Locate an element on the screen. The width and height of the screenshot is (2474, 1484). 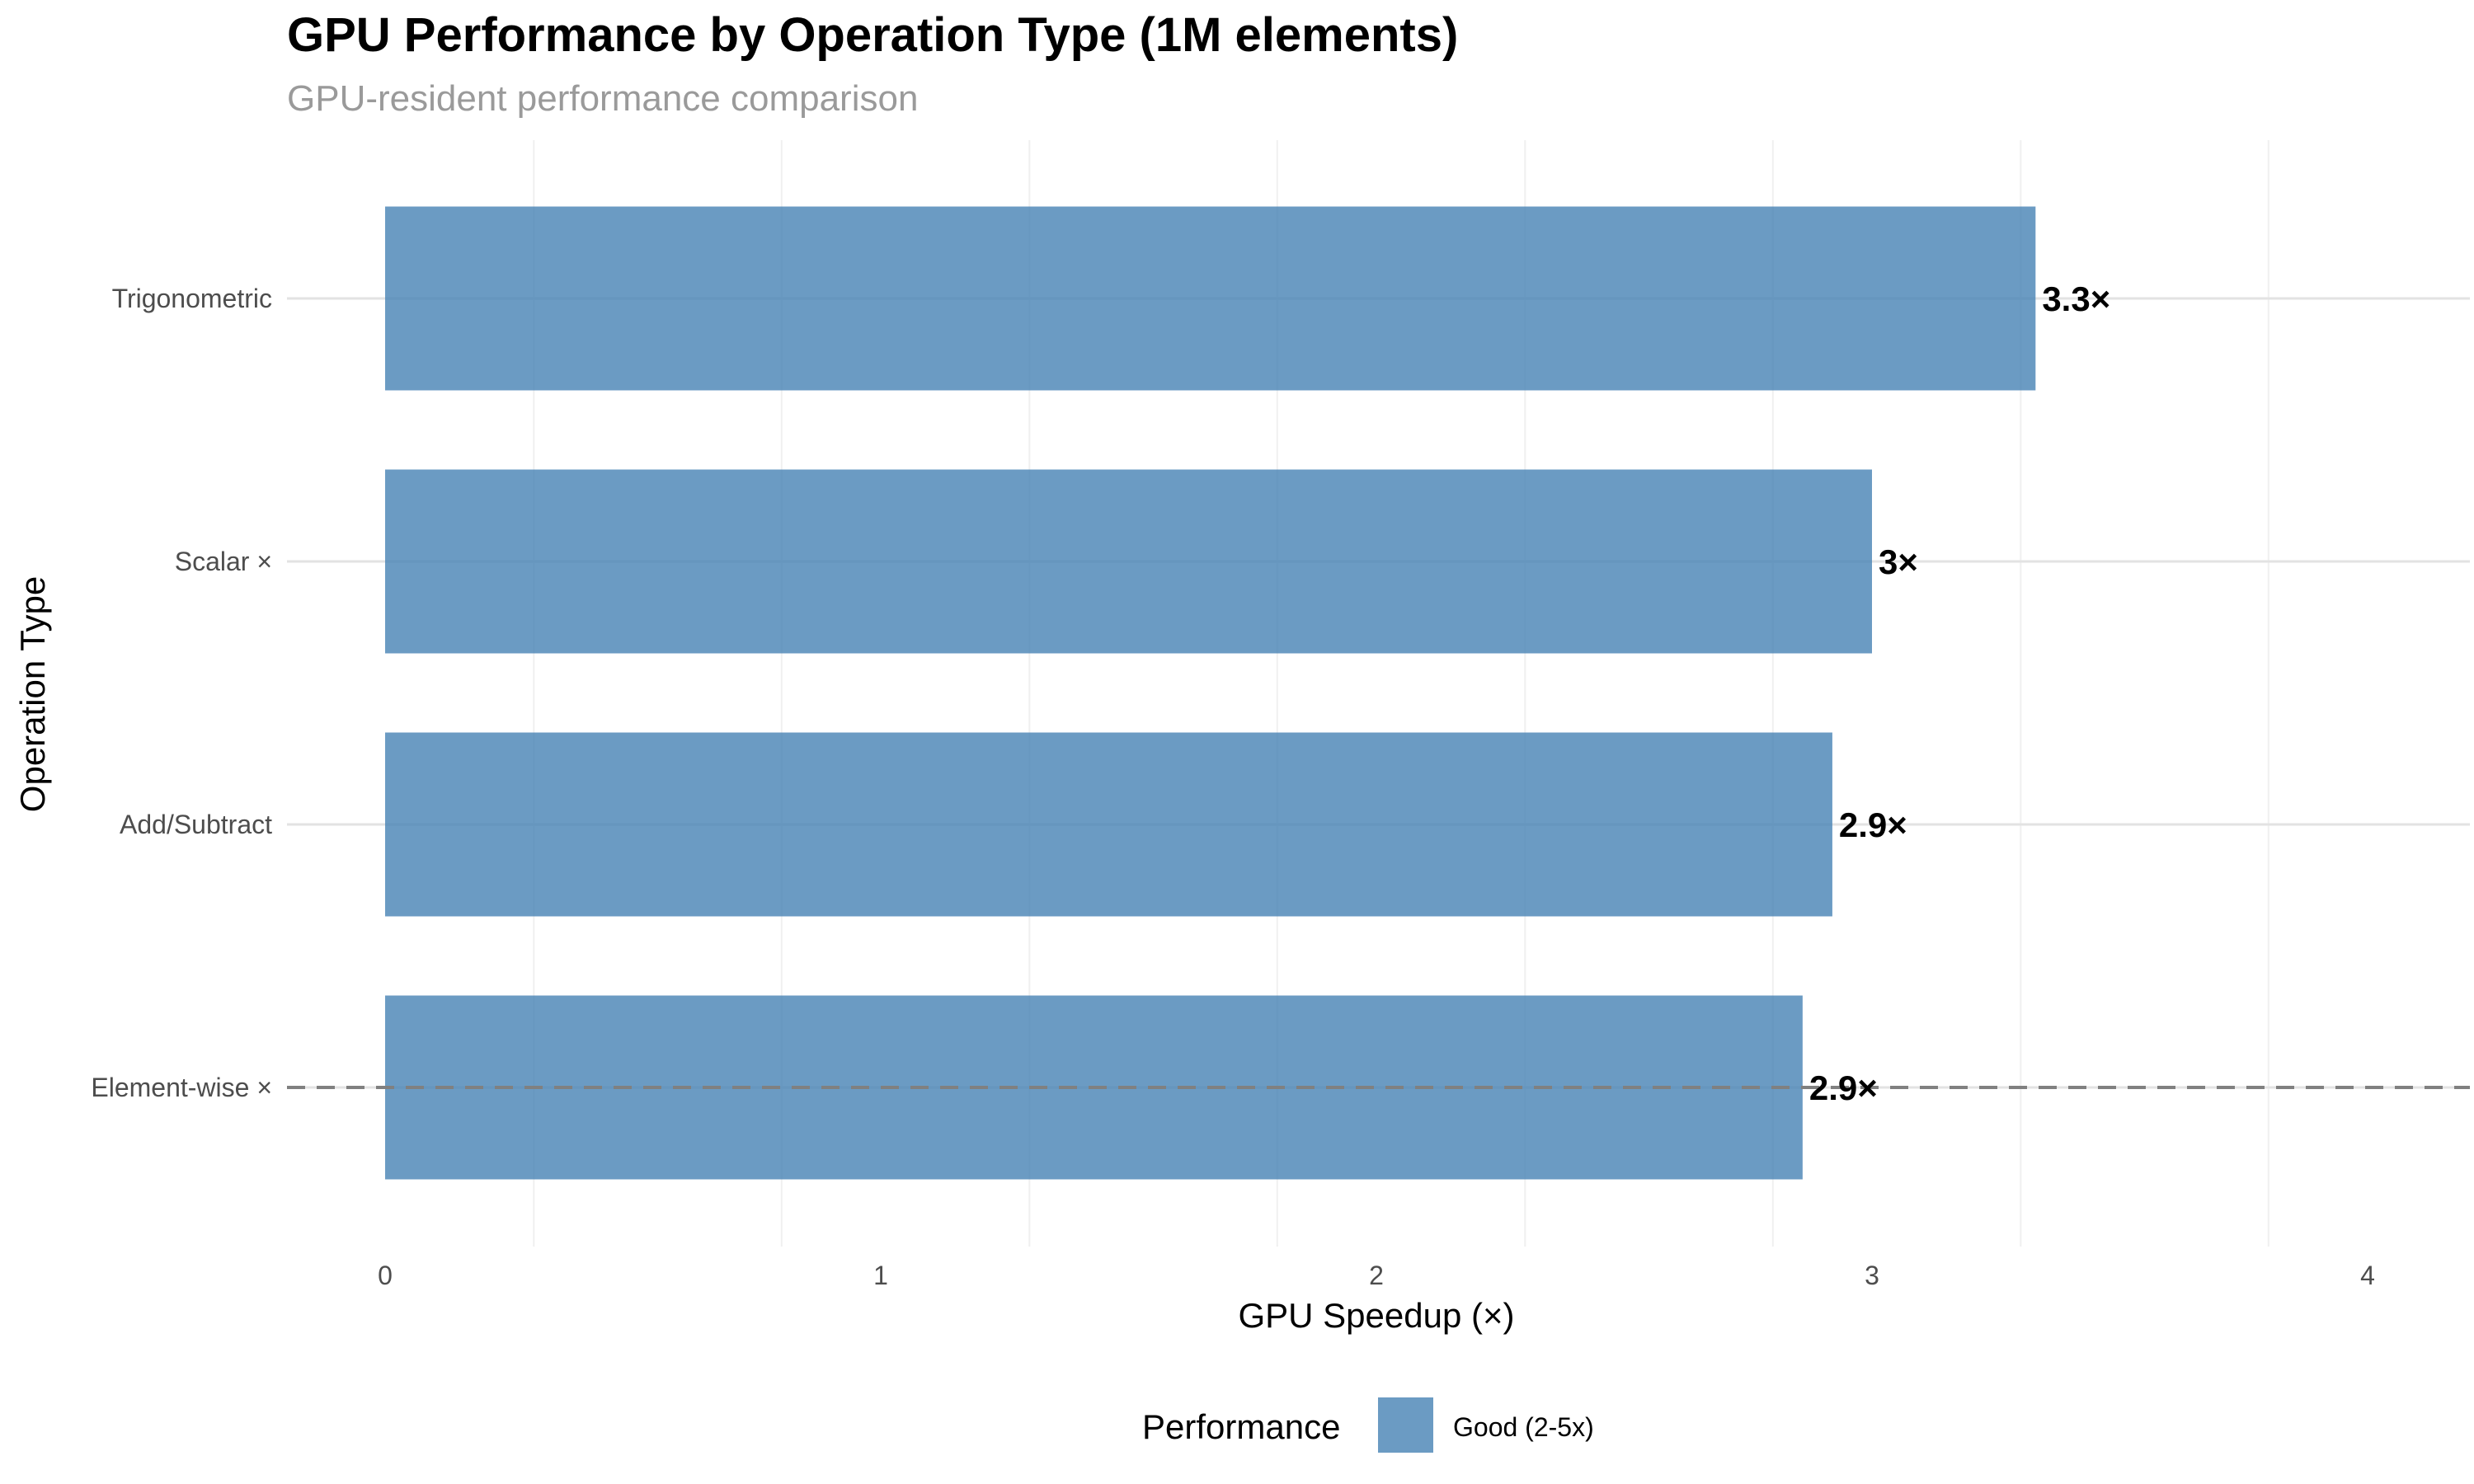
data-label-4: 3.3× is located at coordinates (2076, 298).